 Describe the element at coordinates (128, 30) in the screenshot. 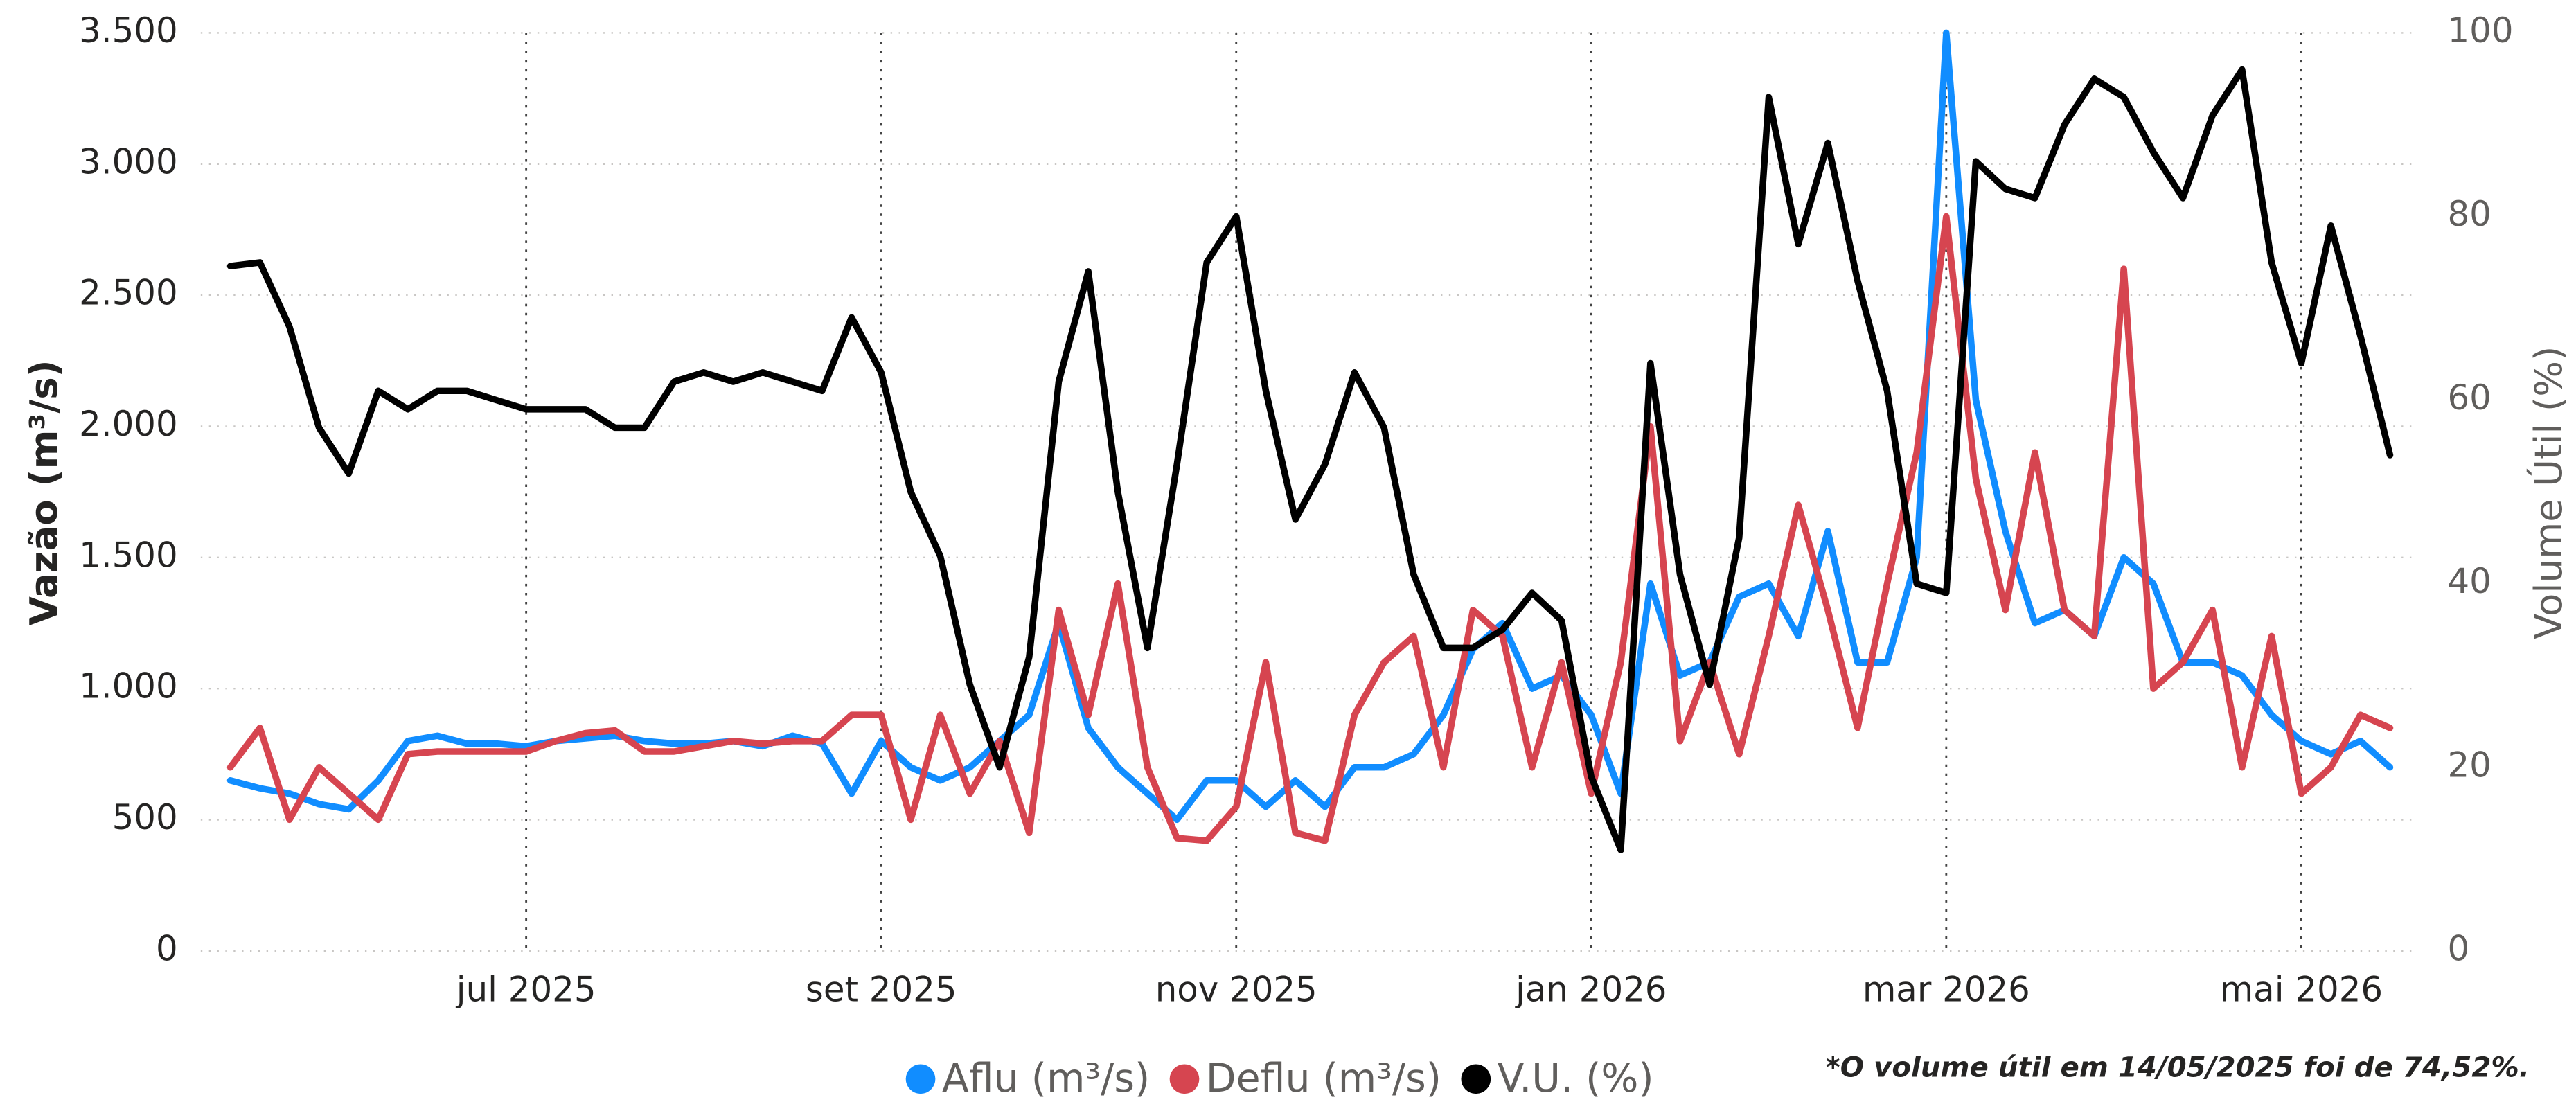

I see `y-tick-label: 3.500` at that location.